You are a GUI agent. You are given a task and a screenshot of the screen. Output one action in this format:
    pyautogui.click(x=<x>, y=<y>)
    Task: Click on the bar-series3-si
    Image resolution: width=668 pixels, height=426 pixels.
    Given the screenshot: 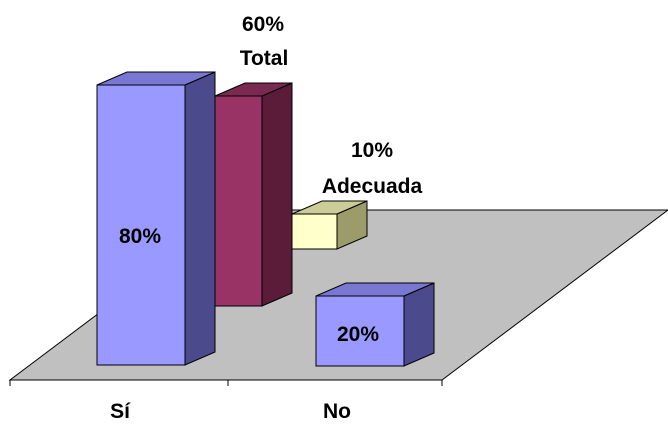 What is the action you would take?
    pyautogui.click(x=329, y=225)
    